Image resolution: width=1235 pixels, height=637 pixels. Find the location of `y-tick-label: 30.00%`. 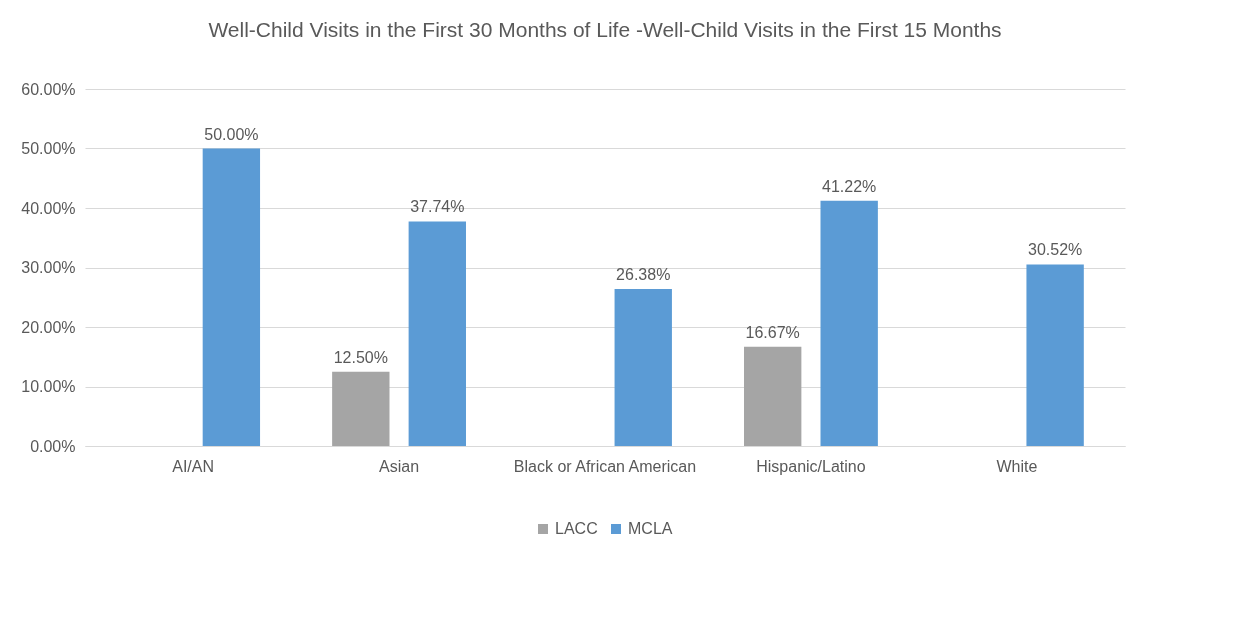

y-tick-label: 30.00% is located at coordinates (48, 267).